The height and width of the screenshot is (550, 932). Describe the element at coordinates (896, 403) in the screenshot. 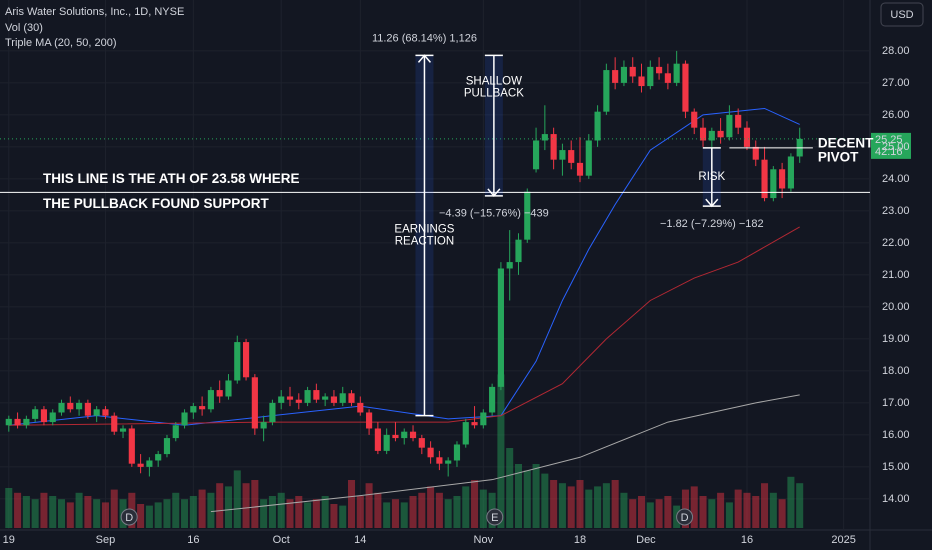

I see `y-tick-label: 17.00` at that location.